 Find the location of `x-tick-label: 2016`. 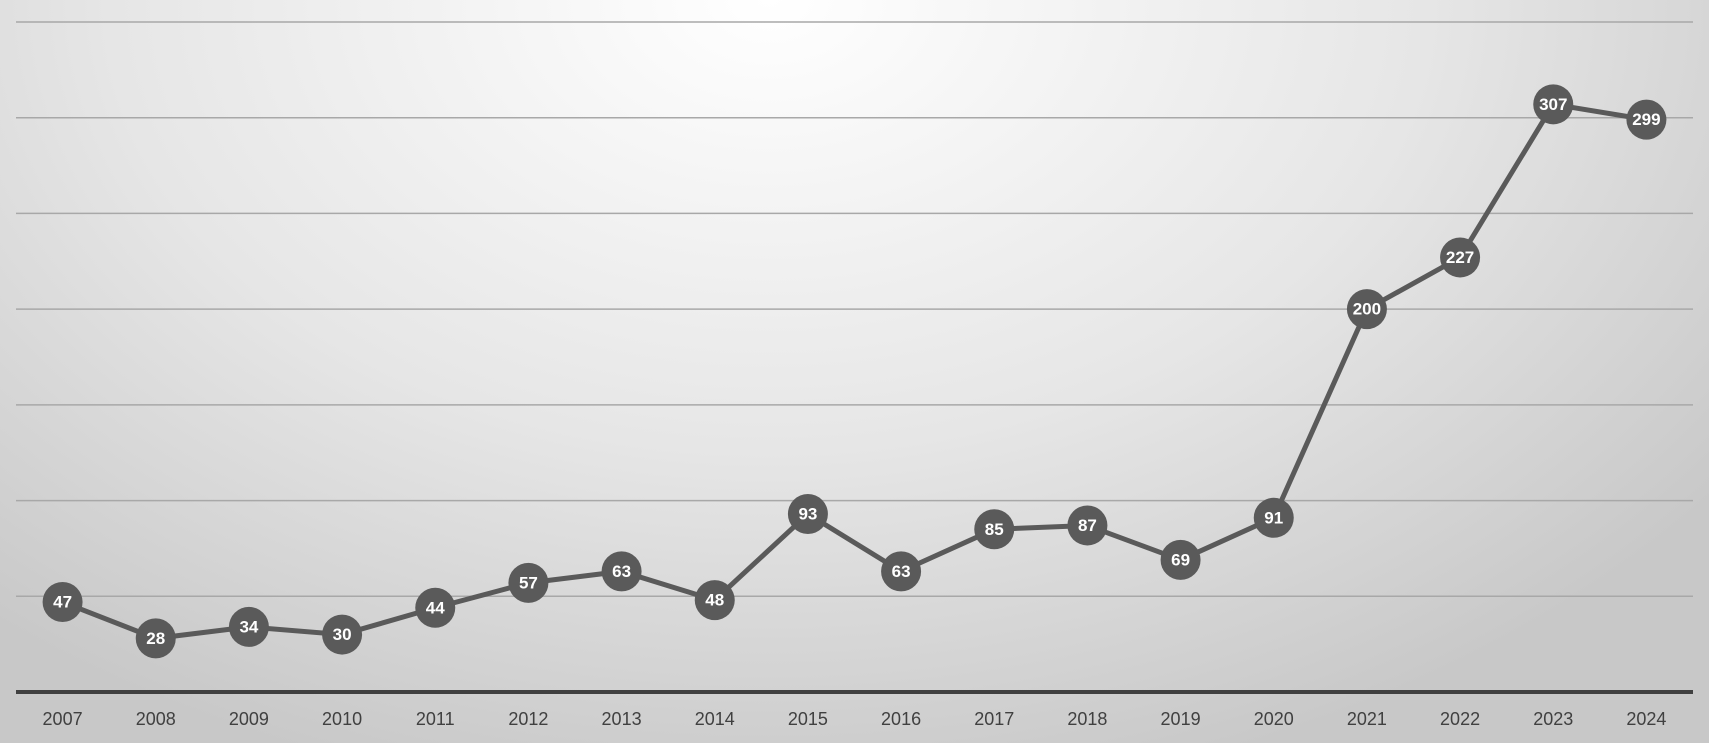

x-tick-label: 2016 is located at coordinates (901, 719).